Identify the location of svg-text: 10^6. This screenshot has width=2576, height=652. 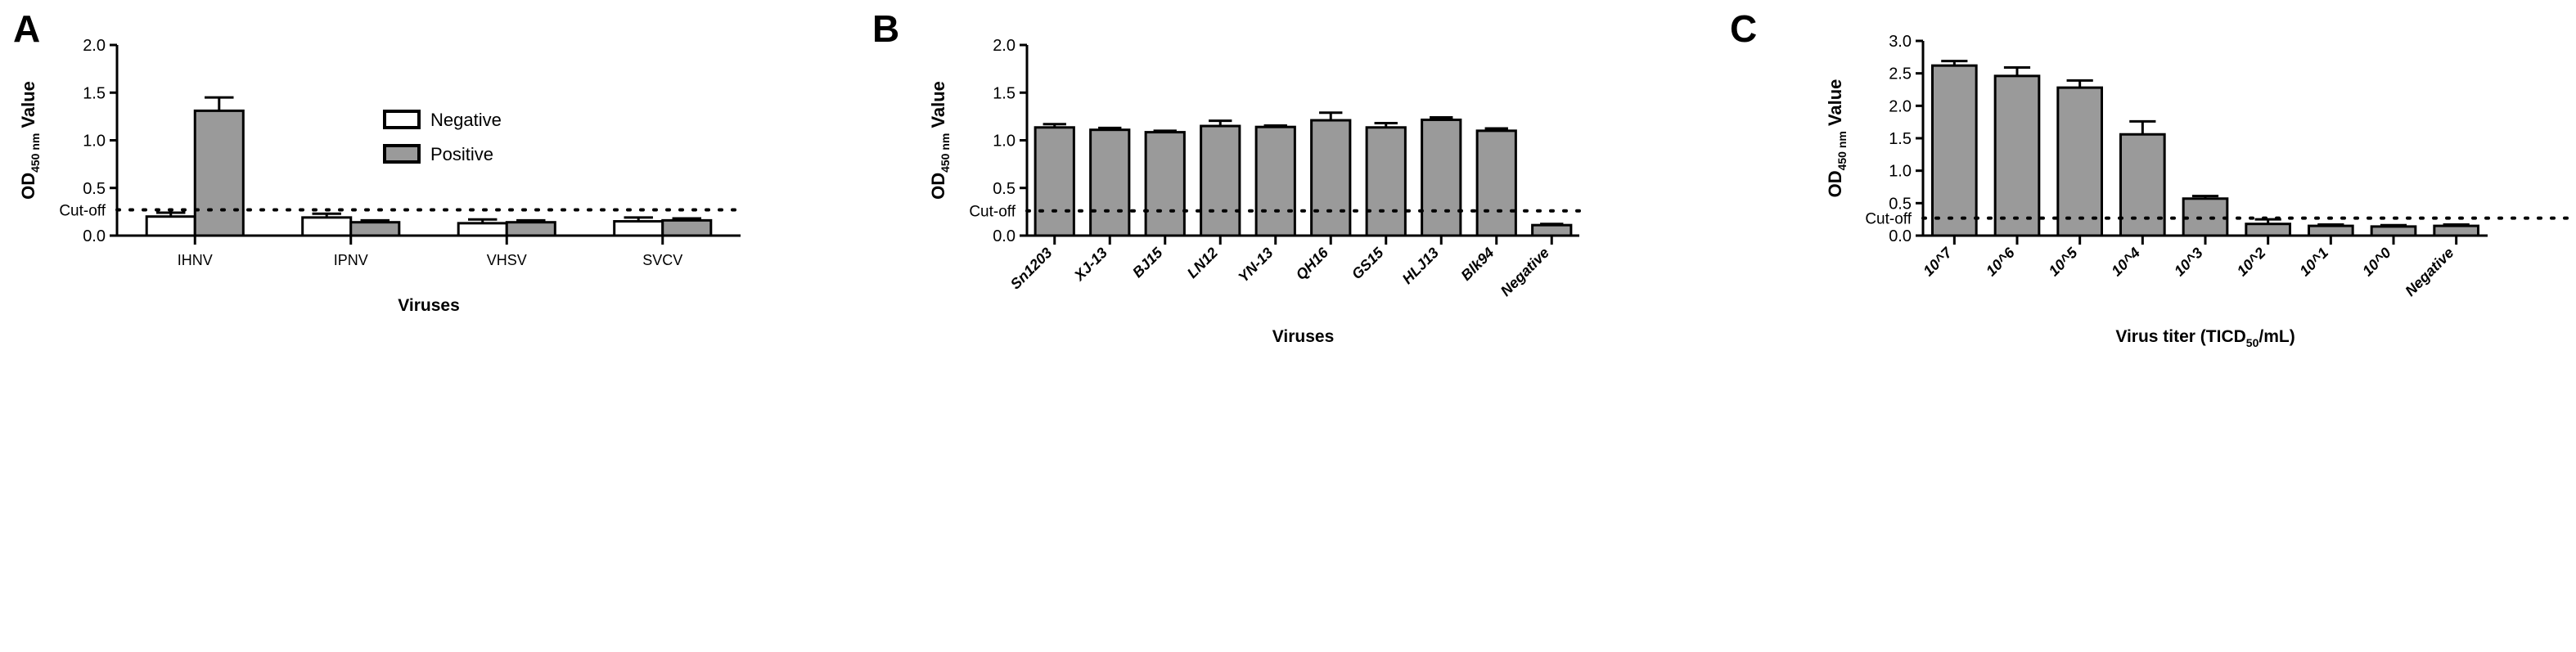
(2001, 262).